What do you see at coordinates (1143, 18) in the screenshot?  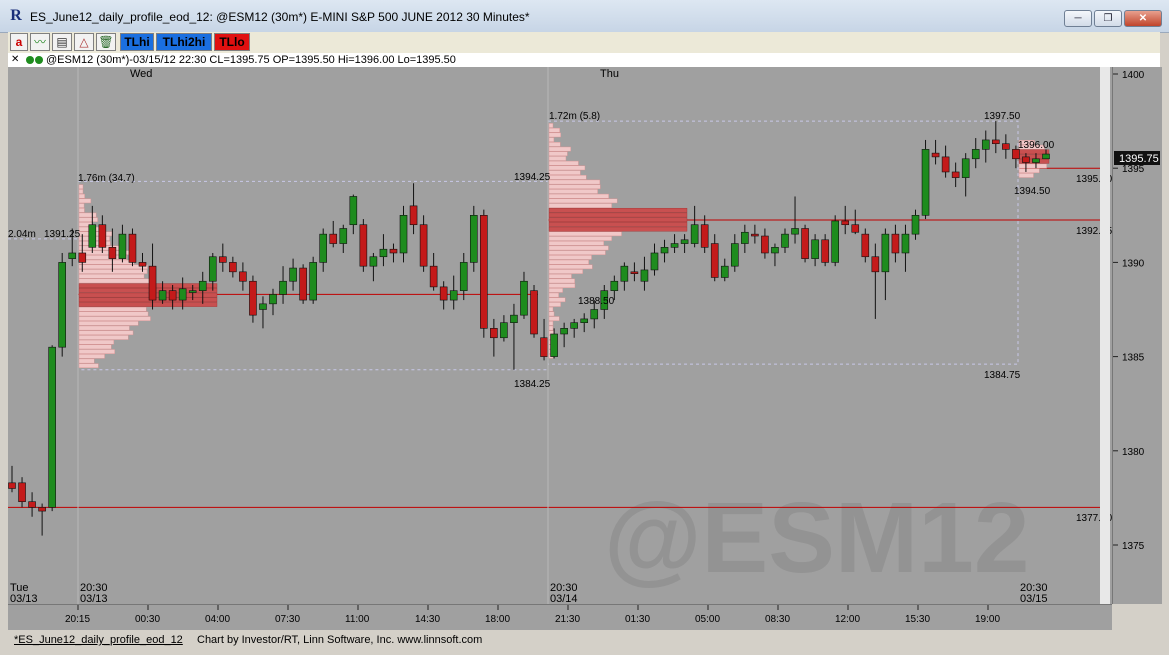 I see `close-button: ✕` at bounding box center [1143, 18].